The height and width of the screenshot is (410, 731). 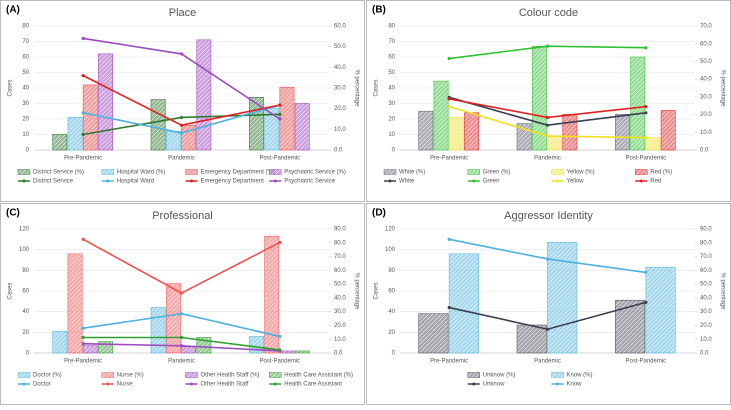 What do you see at coordinates (42, 385) in the screenshot?
I see `legend-label: Doctor` at bounding box center [42, 385].